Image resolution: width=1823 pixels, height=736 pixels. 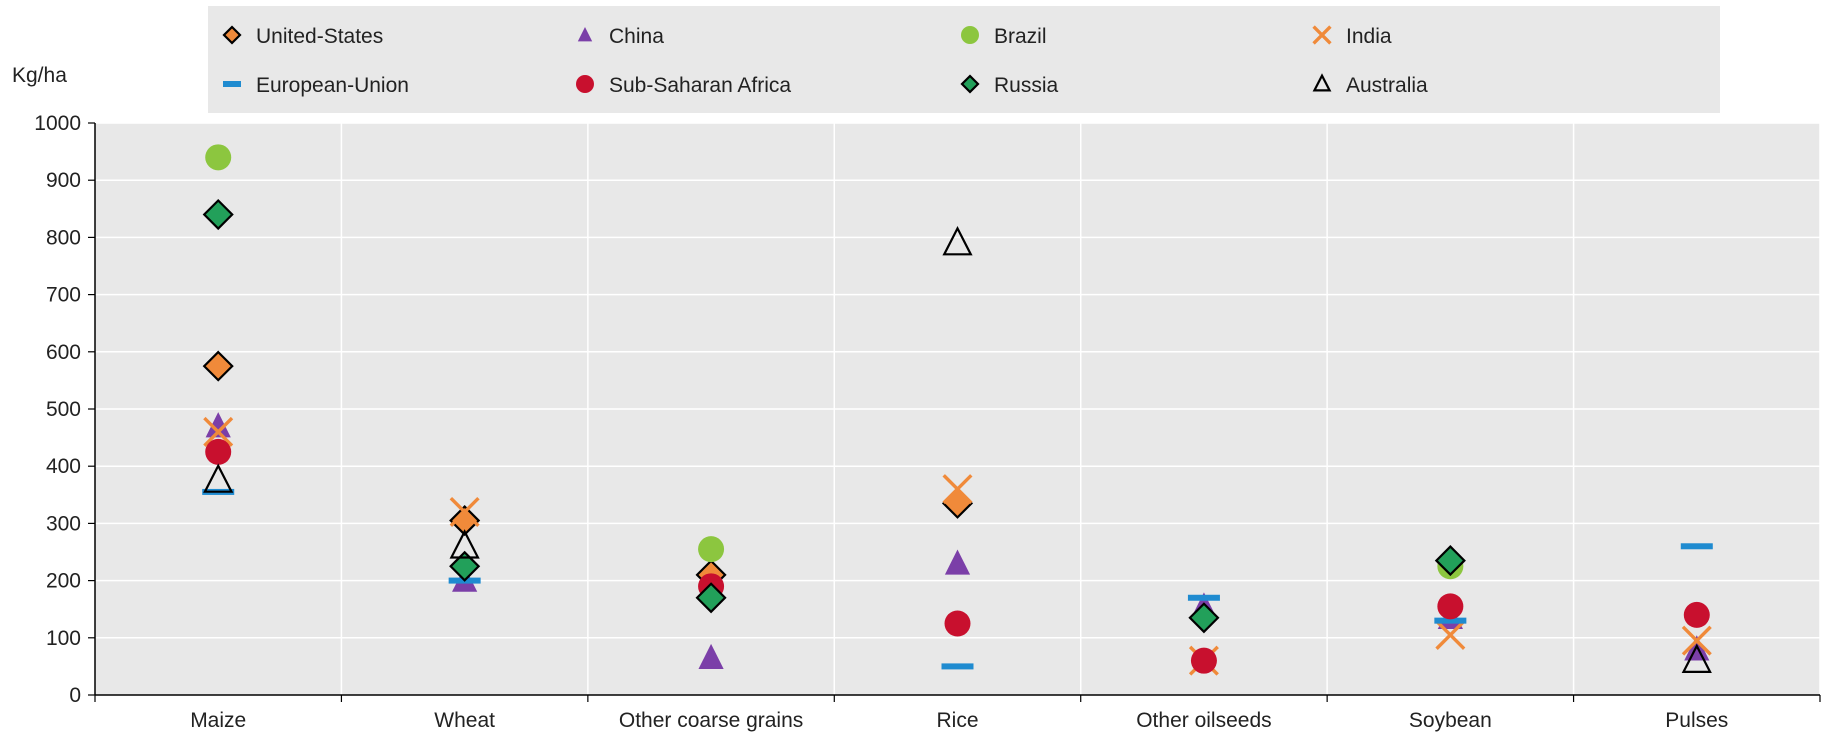 I want to click on point-china-rice, so click(x=957, y=562).